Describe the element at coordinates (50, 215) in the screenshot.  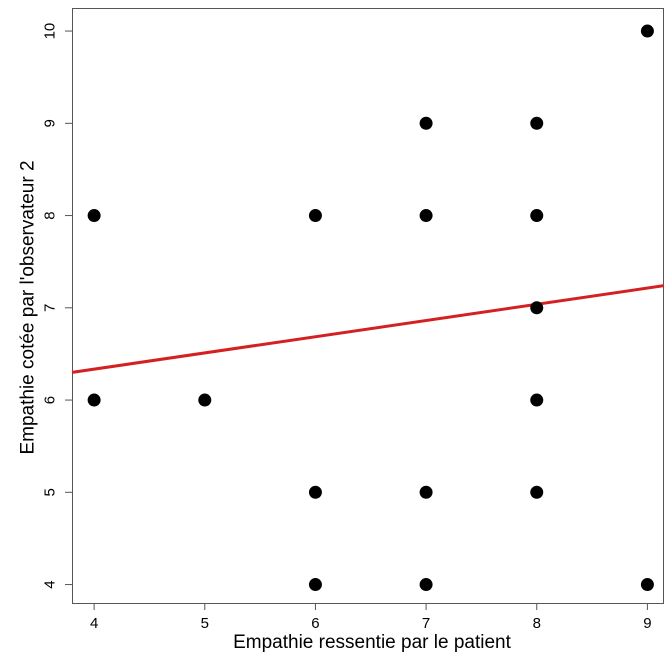
I see `y-tick-label: 8` at that location.